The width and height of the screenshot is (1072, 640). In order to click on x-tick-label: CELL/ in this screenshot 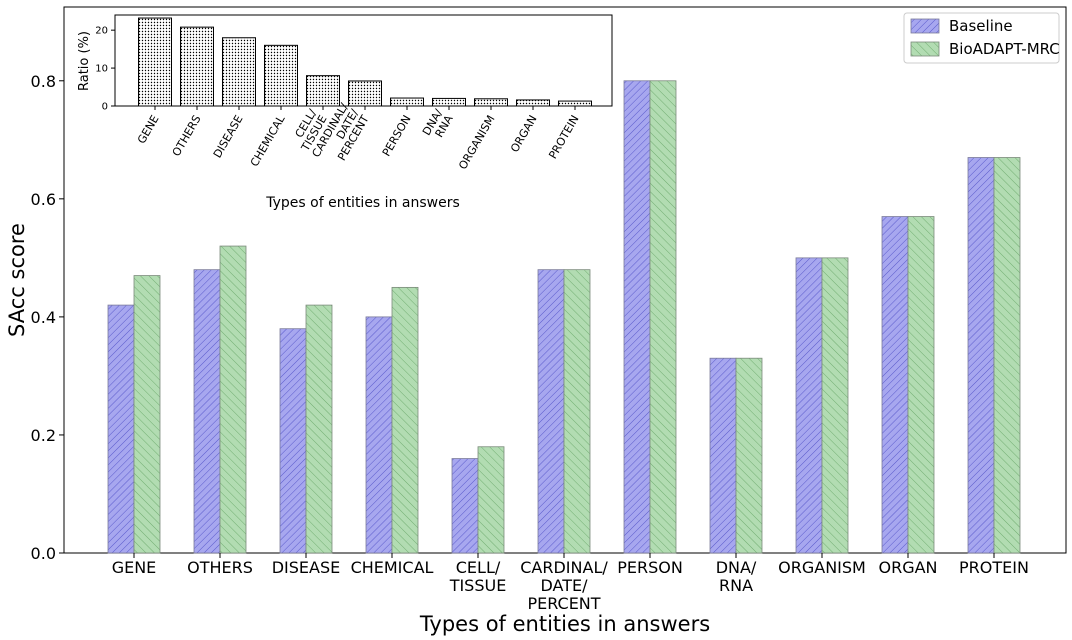, I will do `click(478, 567)`.